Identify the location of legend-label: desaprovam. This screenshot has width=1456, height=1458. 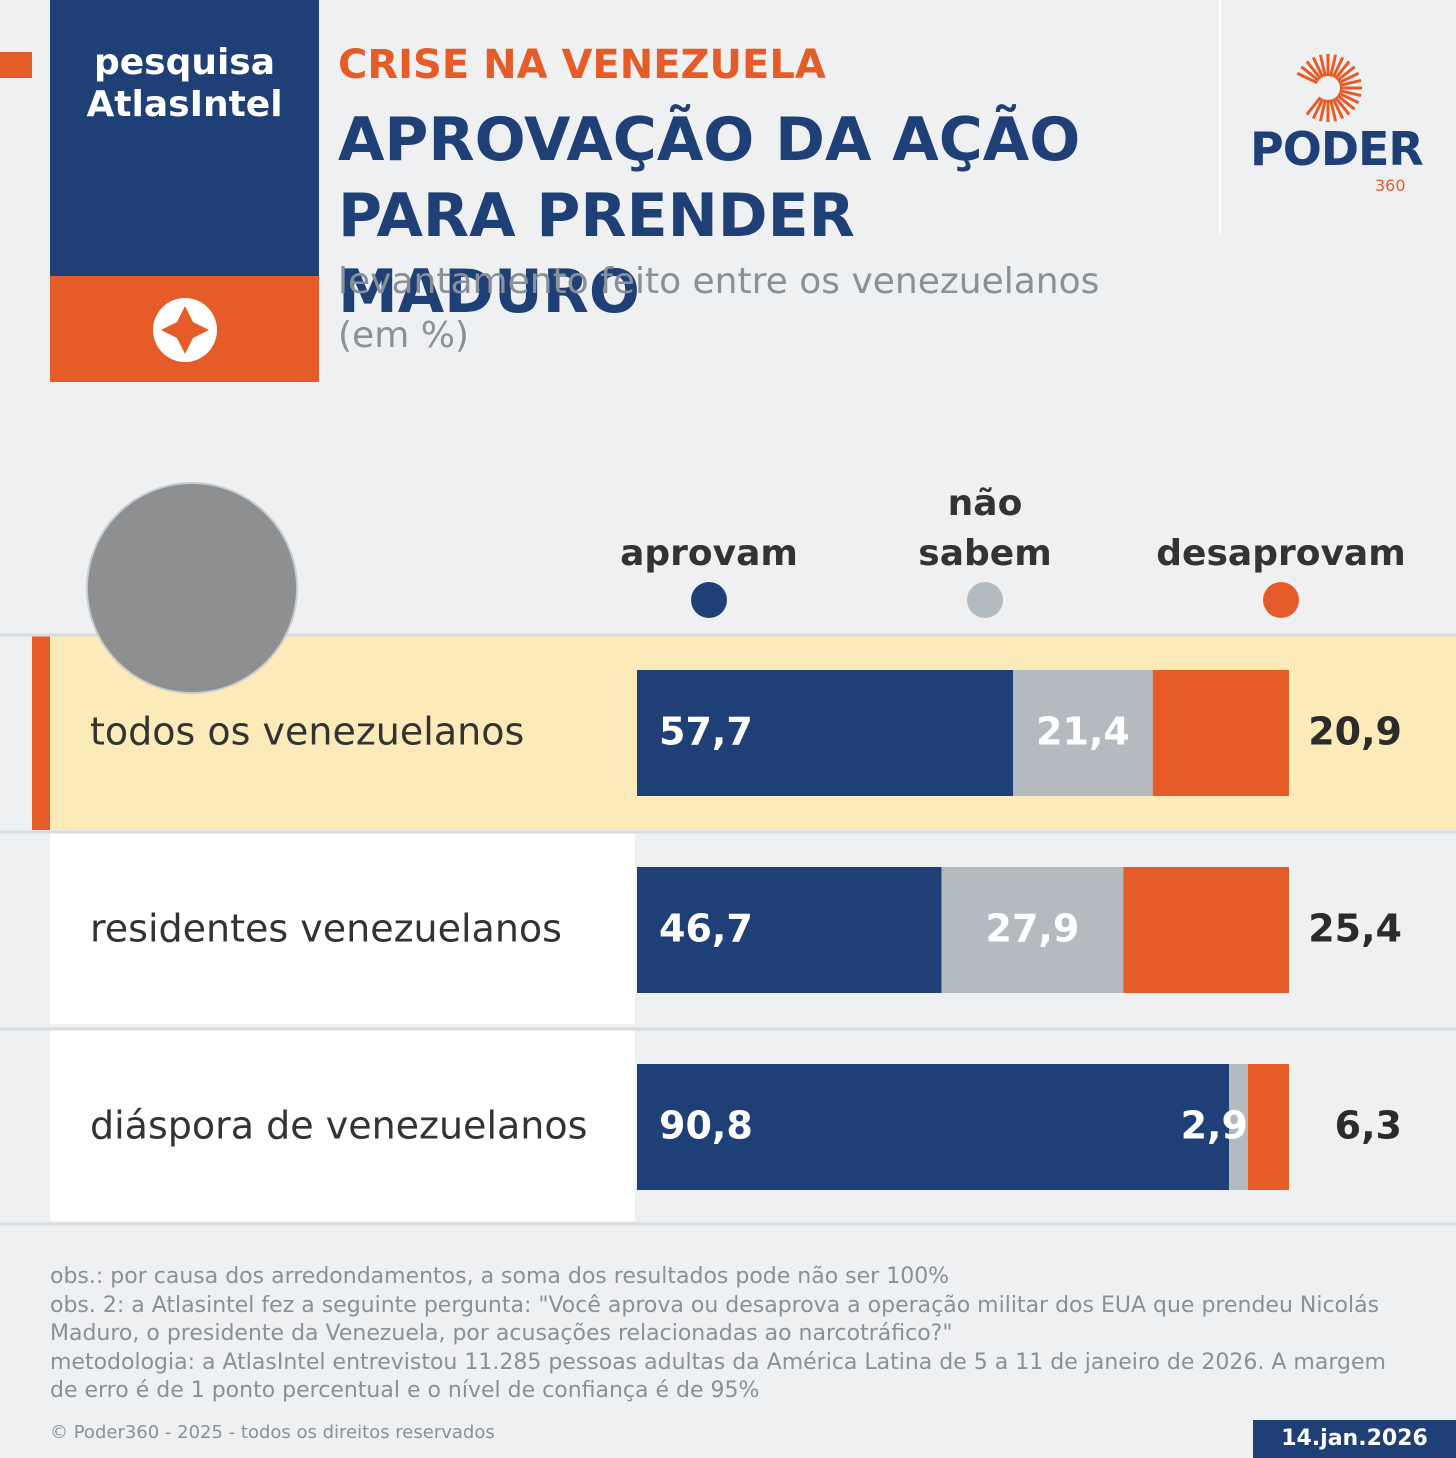
(1280, 553).